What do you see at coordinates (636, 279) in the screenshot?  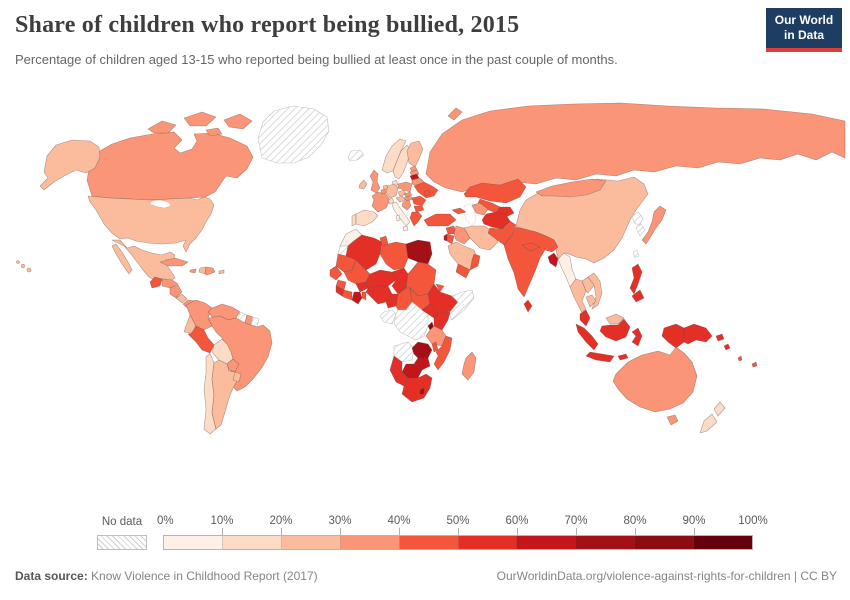 I see `country-philippines` at bounding box center [636, 279].